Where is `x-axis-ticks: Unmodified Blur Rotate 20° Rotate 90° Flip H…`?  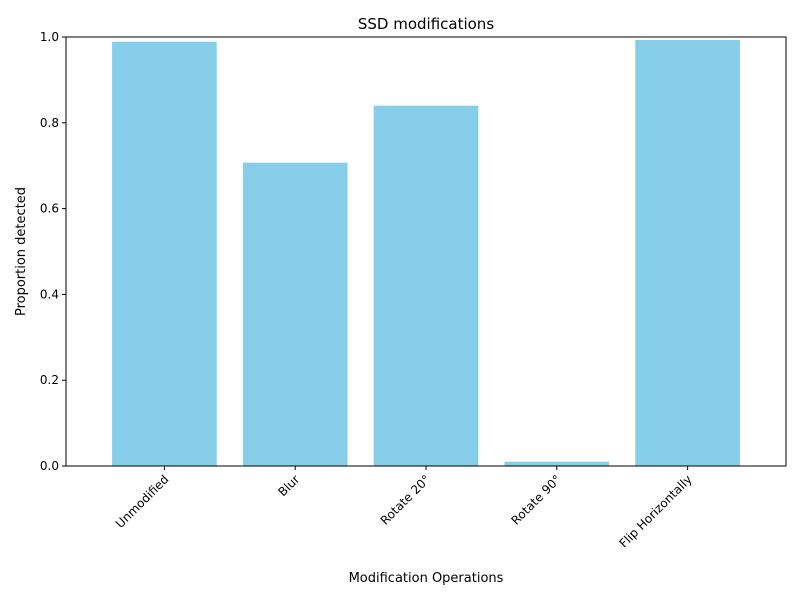 x-axis-ticks: Unmodified Blur Rotate 20° Rotate 90° Flip H… is located at coordinates (404, 508).